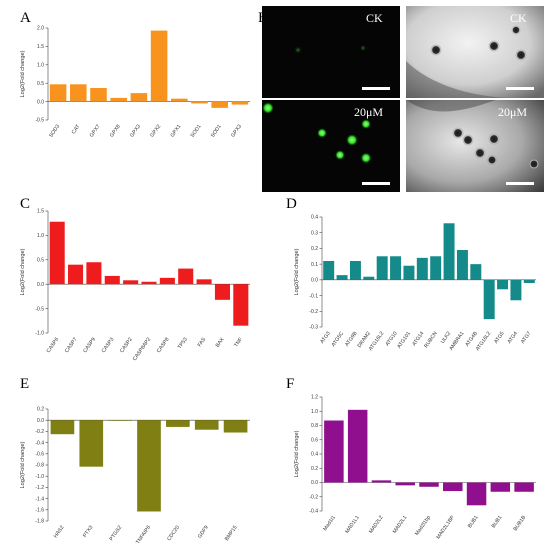  Describe the element at coordinates (186, 276) in the screenshot. I see `bar-c-tp53` at that location.